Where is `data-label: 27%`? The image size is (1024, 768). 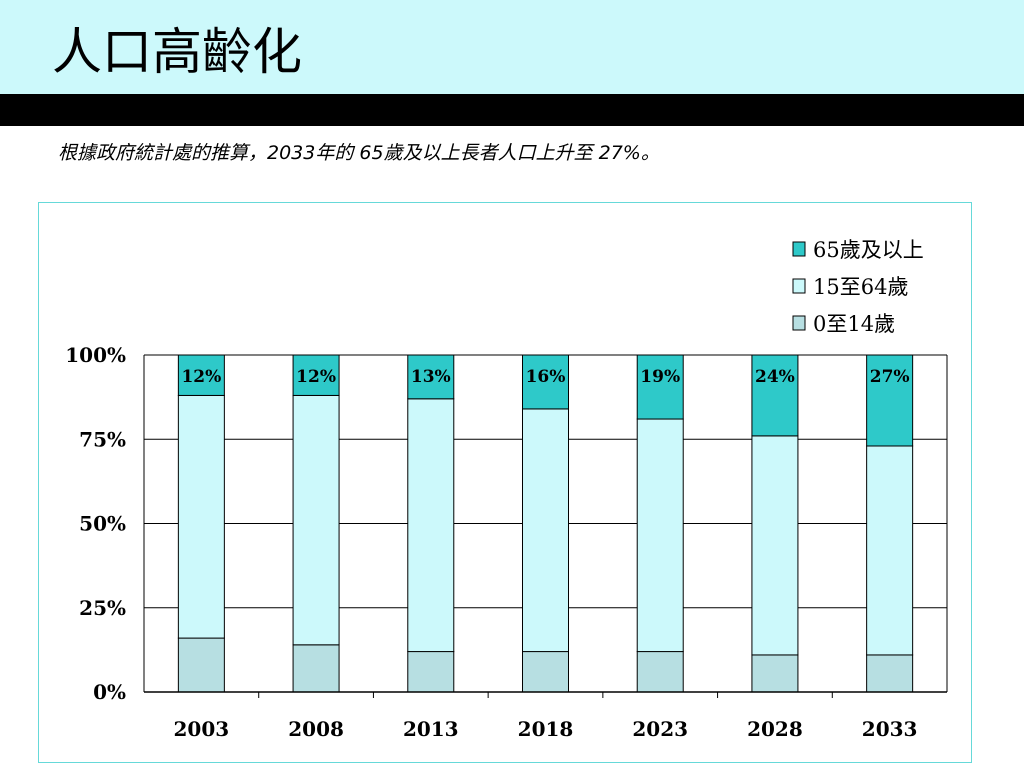
data-label: 27% is located at coordinates (890, 377).